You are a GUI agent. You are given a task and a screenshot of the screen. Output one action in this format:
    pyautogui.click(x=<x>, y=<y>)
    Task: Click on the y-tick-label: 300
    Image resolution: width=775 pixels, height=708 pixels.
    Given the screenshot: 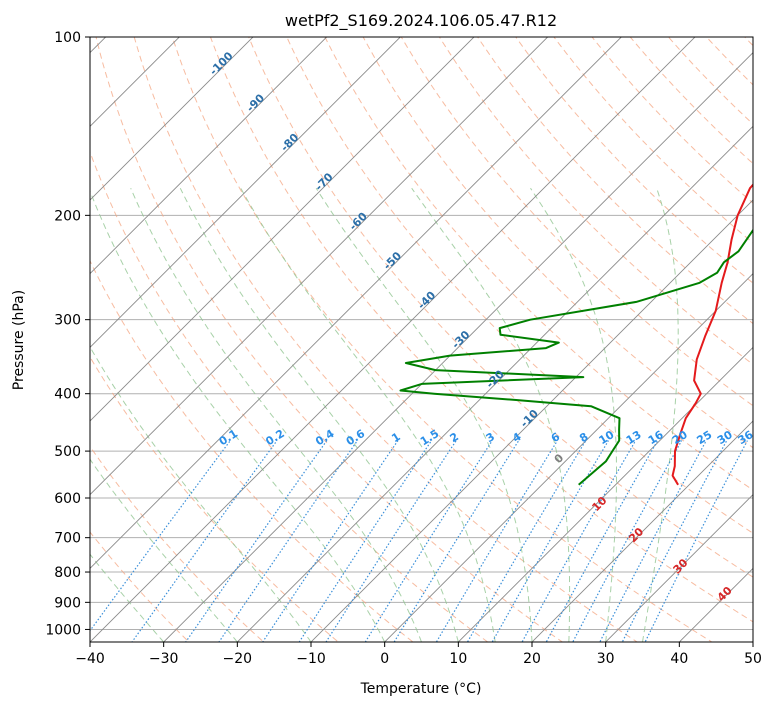 What is the action you would take?
    pyautogui.click(x=67, y=321)
    